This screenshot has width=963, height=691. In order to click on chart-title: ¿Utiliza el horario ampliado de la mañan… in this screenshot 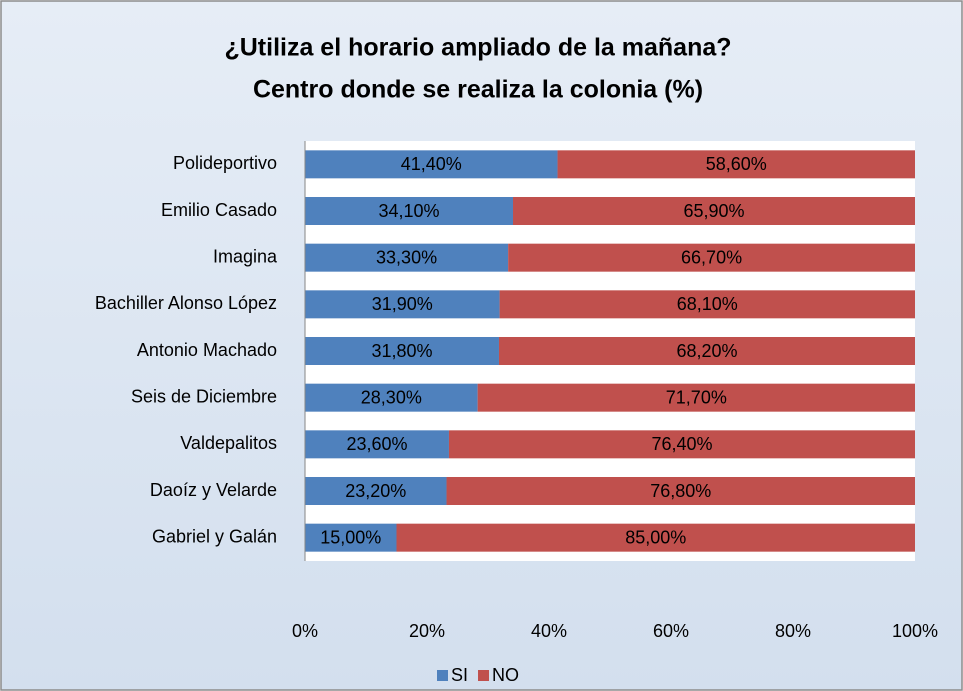, I will do `click(477, 48)`.